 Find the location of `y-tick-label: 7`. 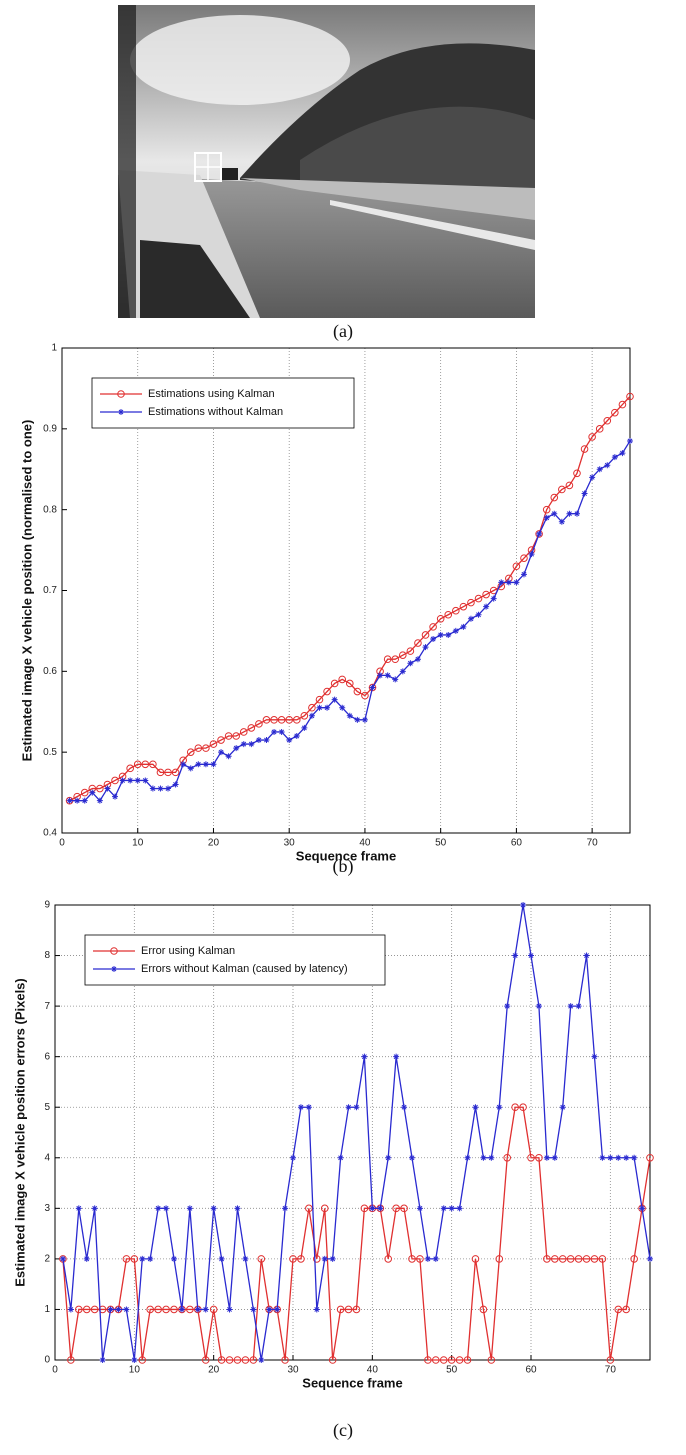

y-tick-label: 7 is located at coordinates (47, 1006).